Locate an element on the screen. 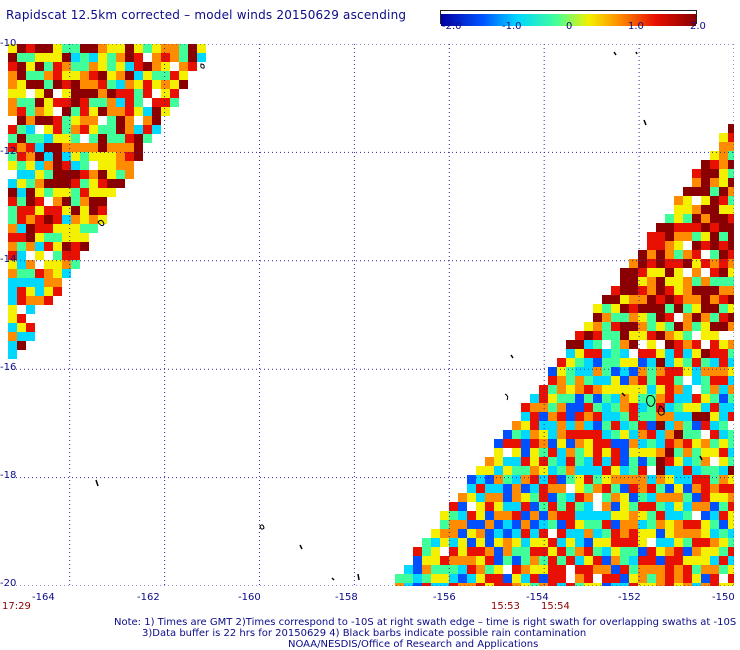  lat-label-16: -16 is located at coordinates (8, 367).